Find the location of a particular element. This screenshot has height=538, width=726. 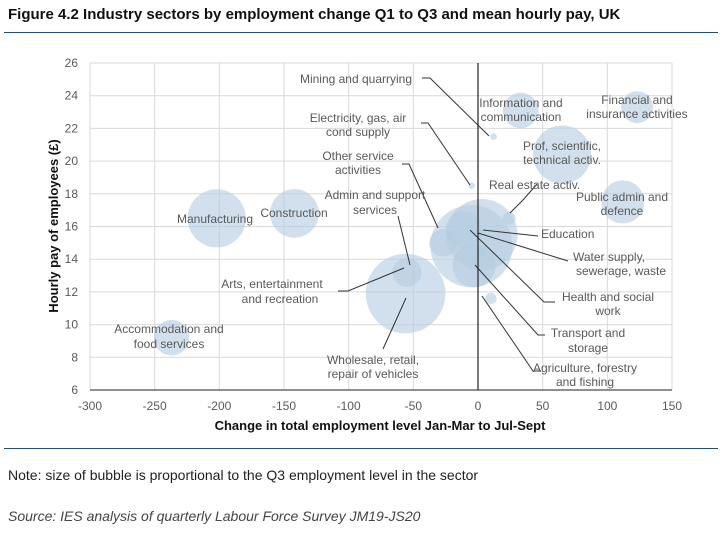

bubble-label: Transport and is located at coordinates (588, 333).